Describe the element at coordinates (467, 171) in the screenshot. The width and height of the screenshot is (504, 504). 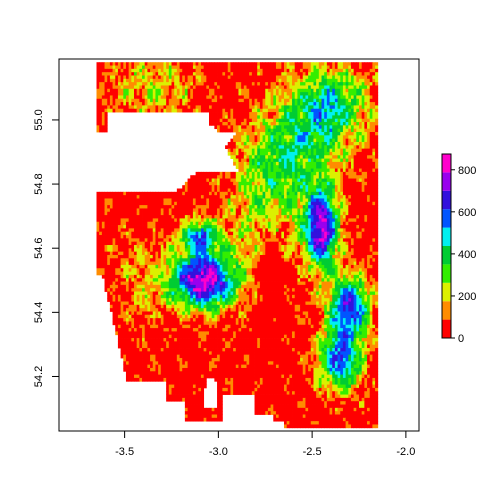
I see `legend-tick-label: 800` at that location.